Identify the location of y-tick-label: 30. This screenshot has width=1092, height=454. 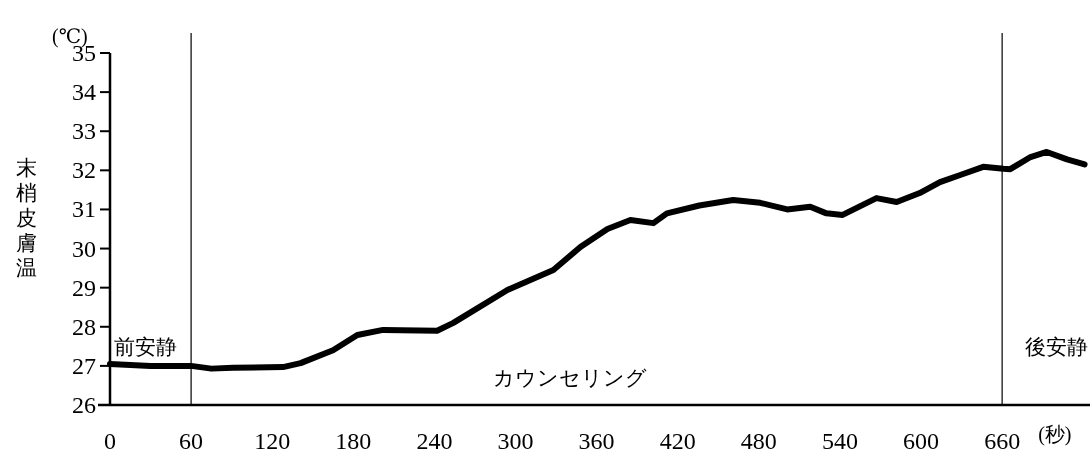
(84, 248).